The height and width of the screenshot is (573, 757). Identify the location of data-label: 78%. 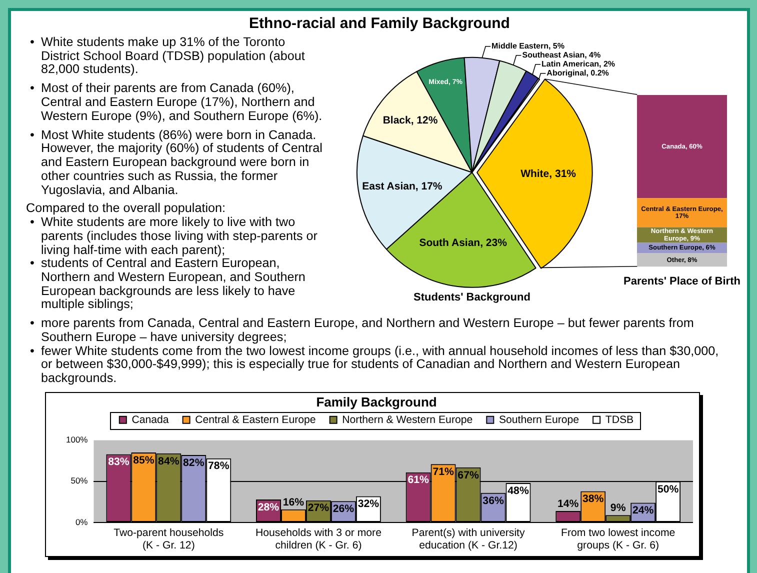
(219, 466).